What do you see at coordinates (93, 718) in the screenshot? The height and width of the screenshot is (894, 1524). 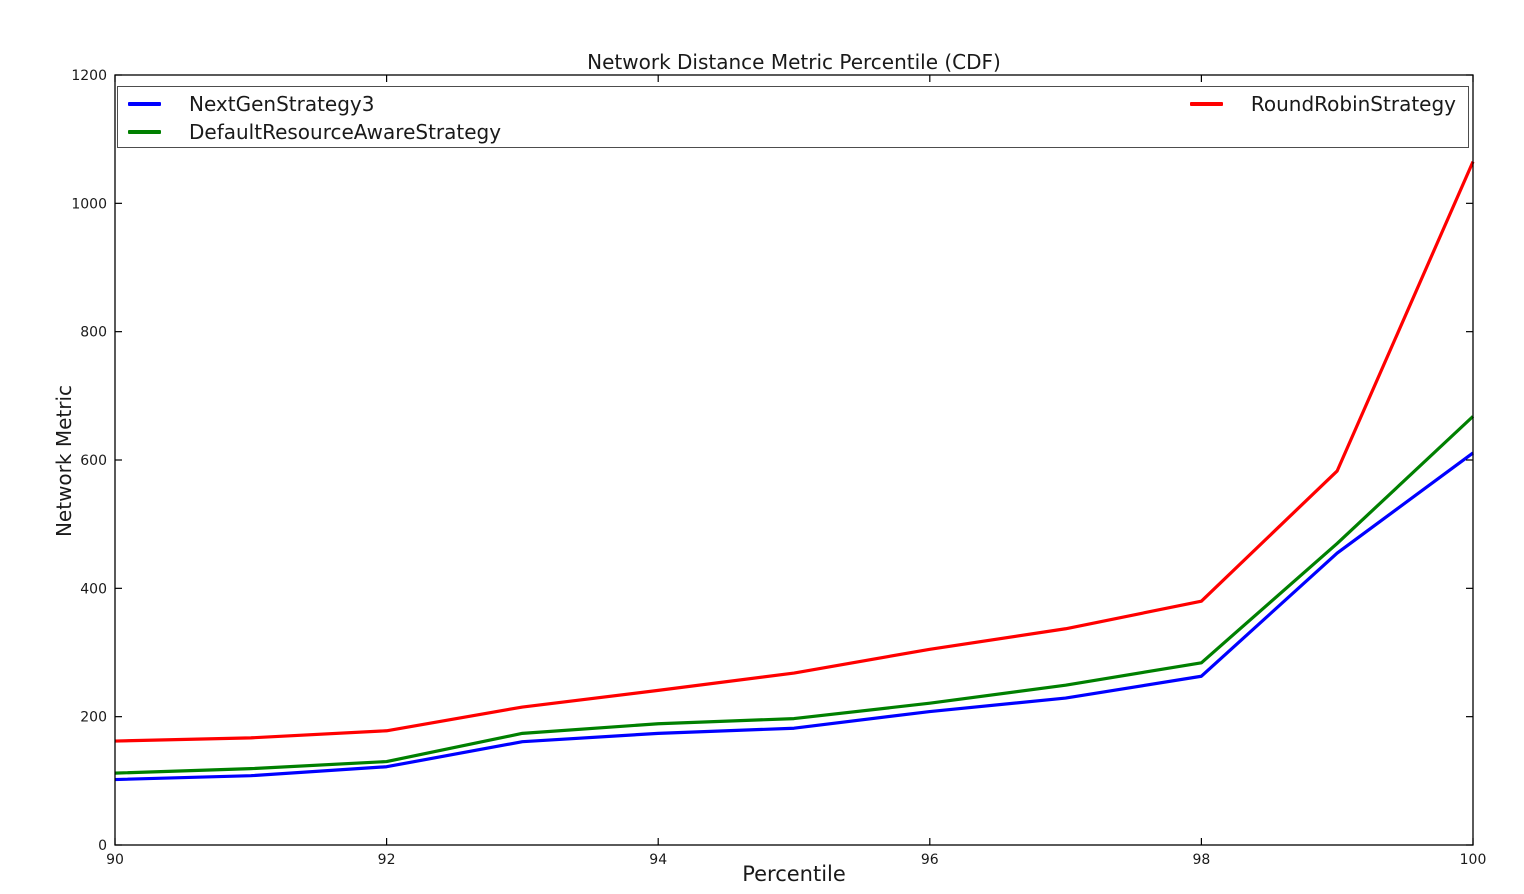 I see `y-tick-label: 200` at bounding box center [93, 718].